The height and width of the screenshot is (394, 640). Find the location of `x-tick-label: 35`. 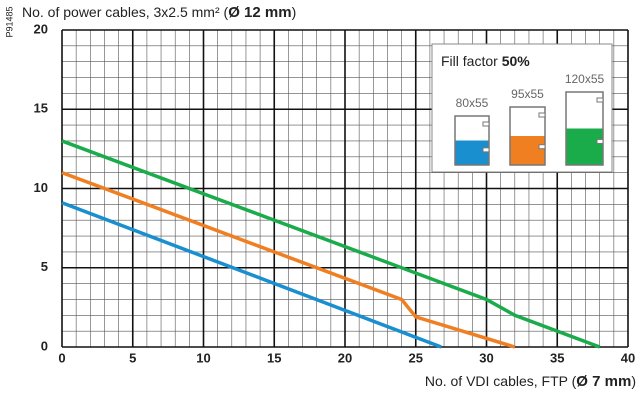

x-tick-label: 35 is located at coordinates (557, 357).